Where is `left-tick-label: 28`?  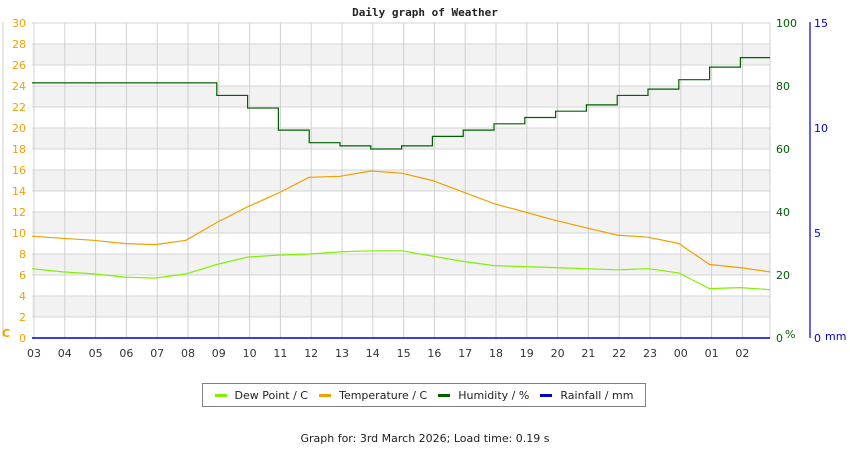
left-tick-label: 28 is located at coordinates (19, 44).